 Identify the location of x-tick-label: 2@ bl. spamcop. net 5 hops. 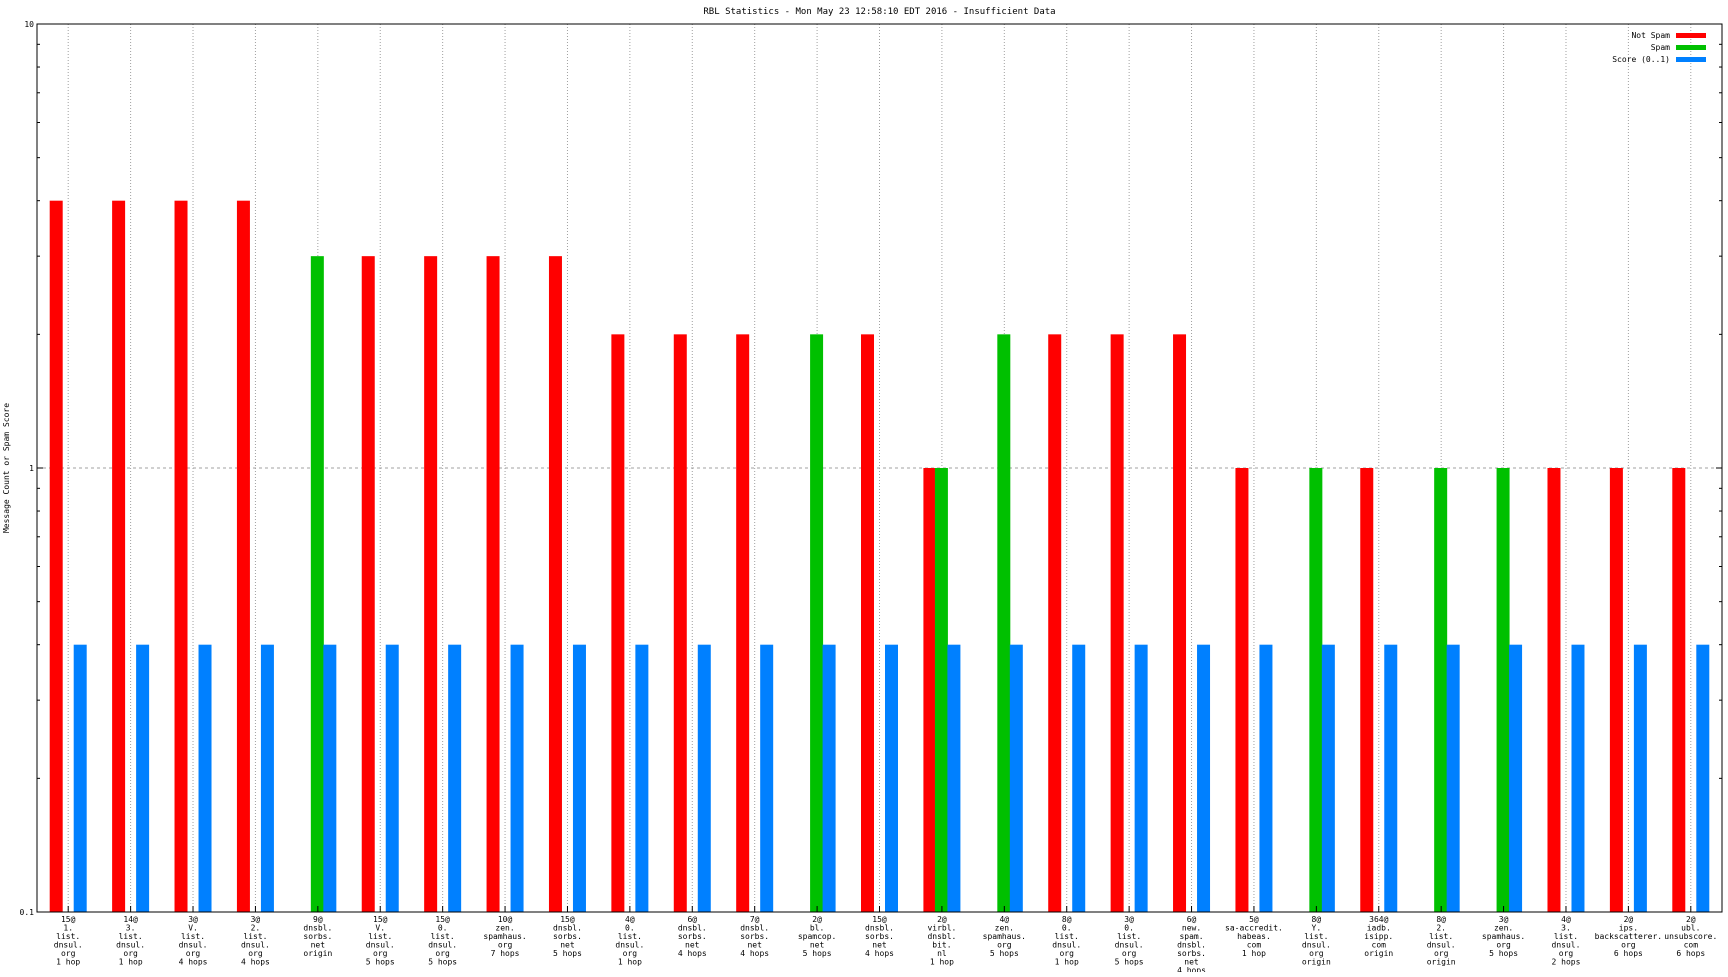
(817, 936).